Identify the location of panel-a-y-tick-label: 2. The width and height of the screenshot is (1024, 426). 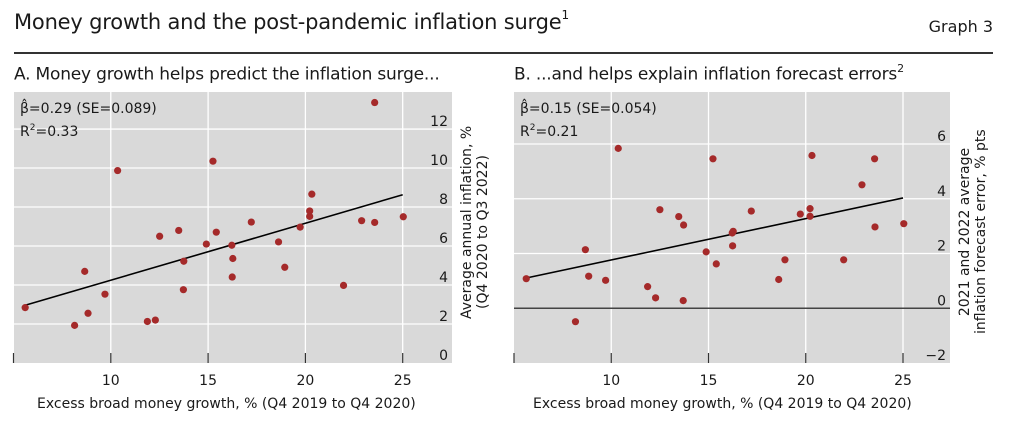
(443, 317).